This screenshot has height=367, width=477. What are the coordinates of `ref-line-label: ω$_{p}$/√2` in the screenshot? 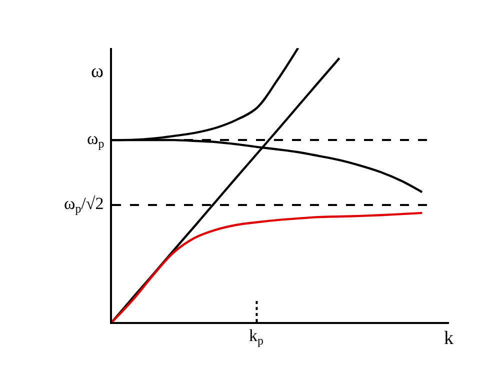 It's located at (84, 205).